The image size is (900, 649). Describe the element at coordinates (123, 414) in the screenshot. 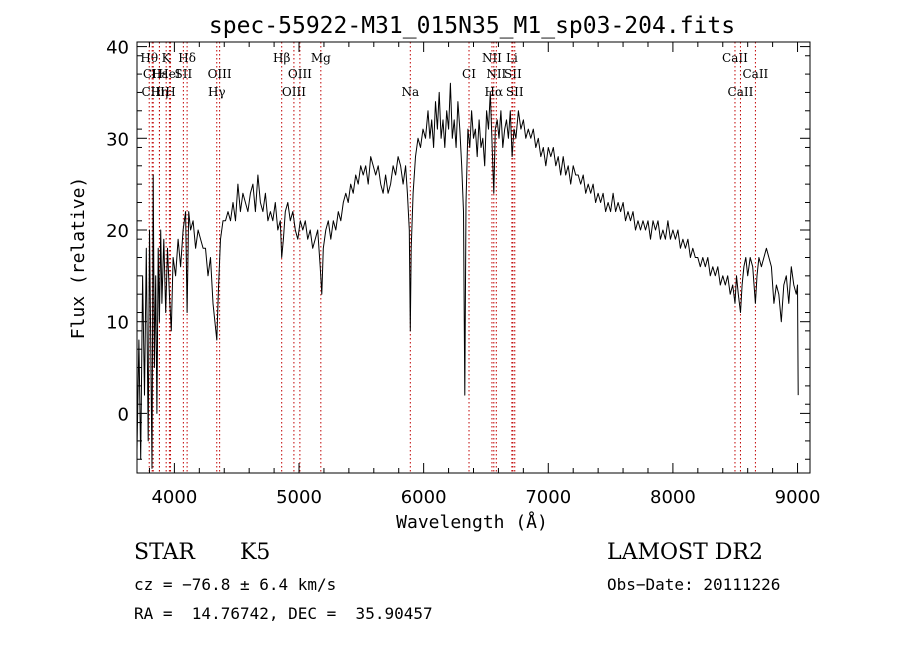

I see `y-tick-label: 0` at that location.